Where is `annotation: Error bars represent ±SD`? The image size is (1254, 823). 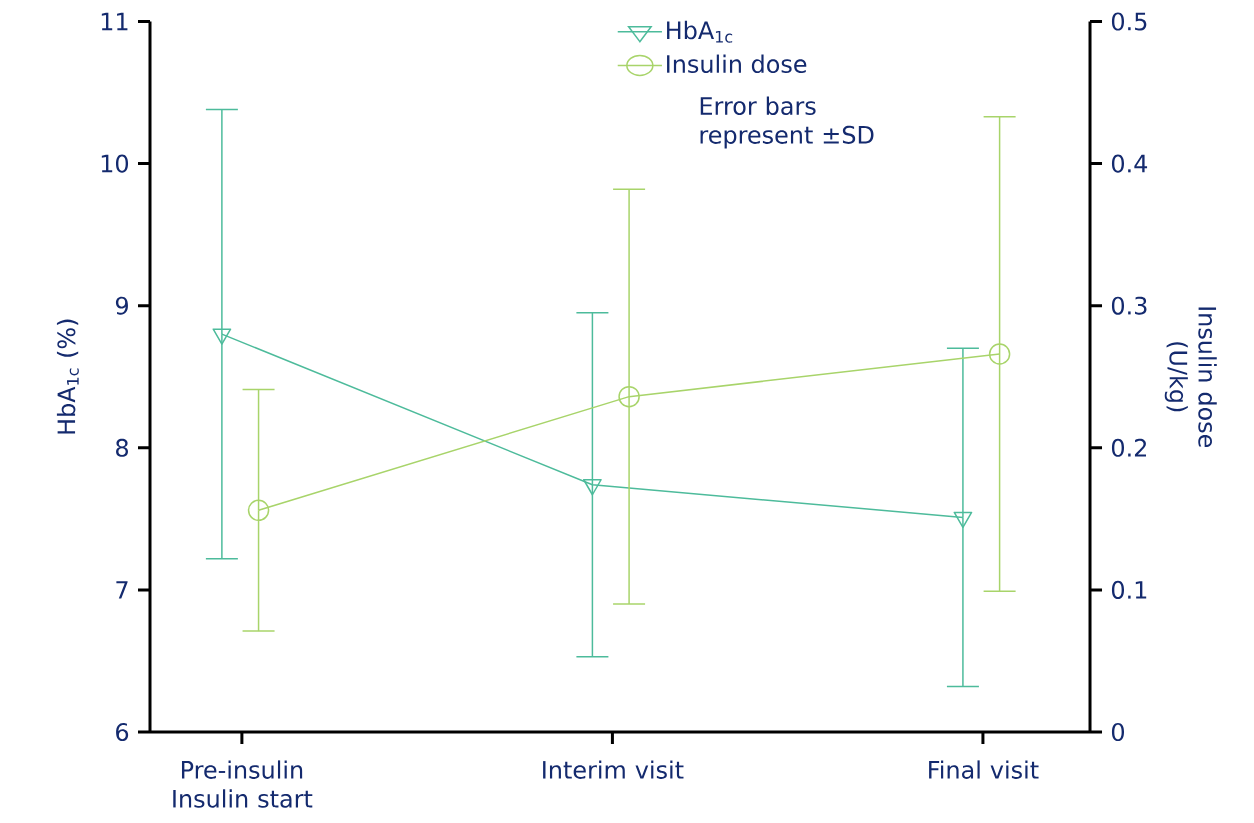
annotation: Error bars represent ±SD is located at coordinates (787, 122).